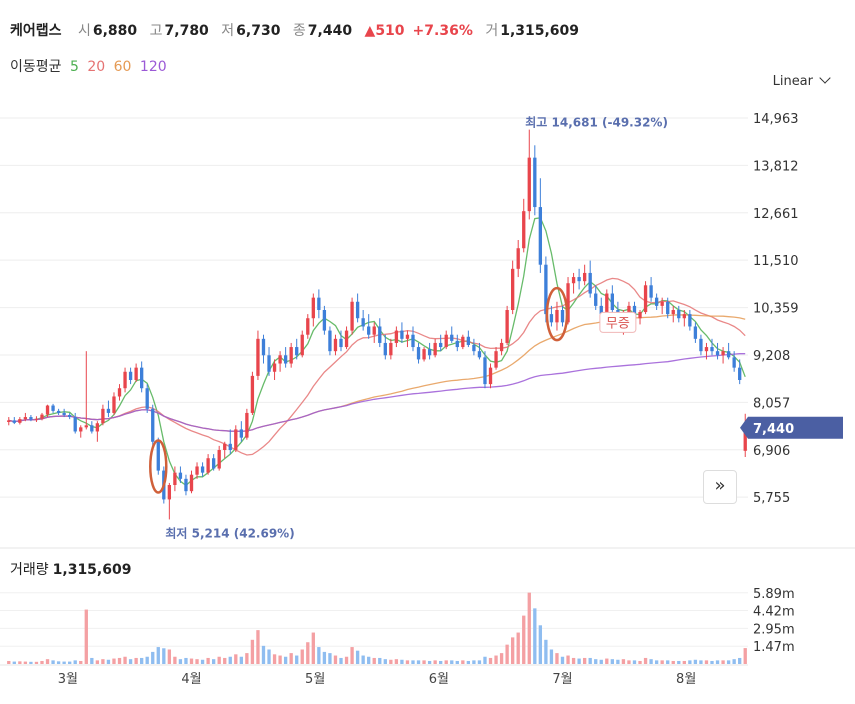  What do you see at coordinates (92, 570) in the screenshot?
I see `volume-title-value: 1,315,609` at bounding box center [92, 570].